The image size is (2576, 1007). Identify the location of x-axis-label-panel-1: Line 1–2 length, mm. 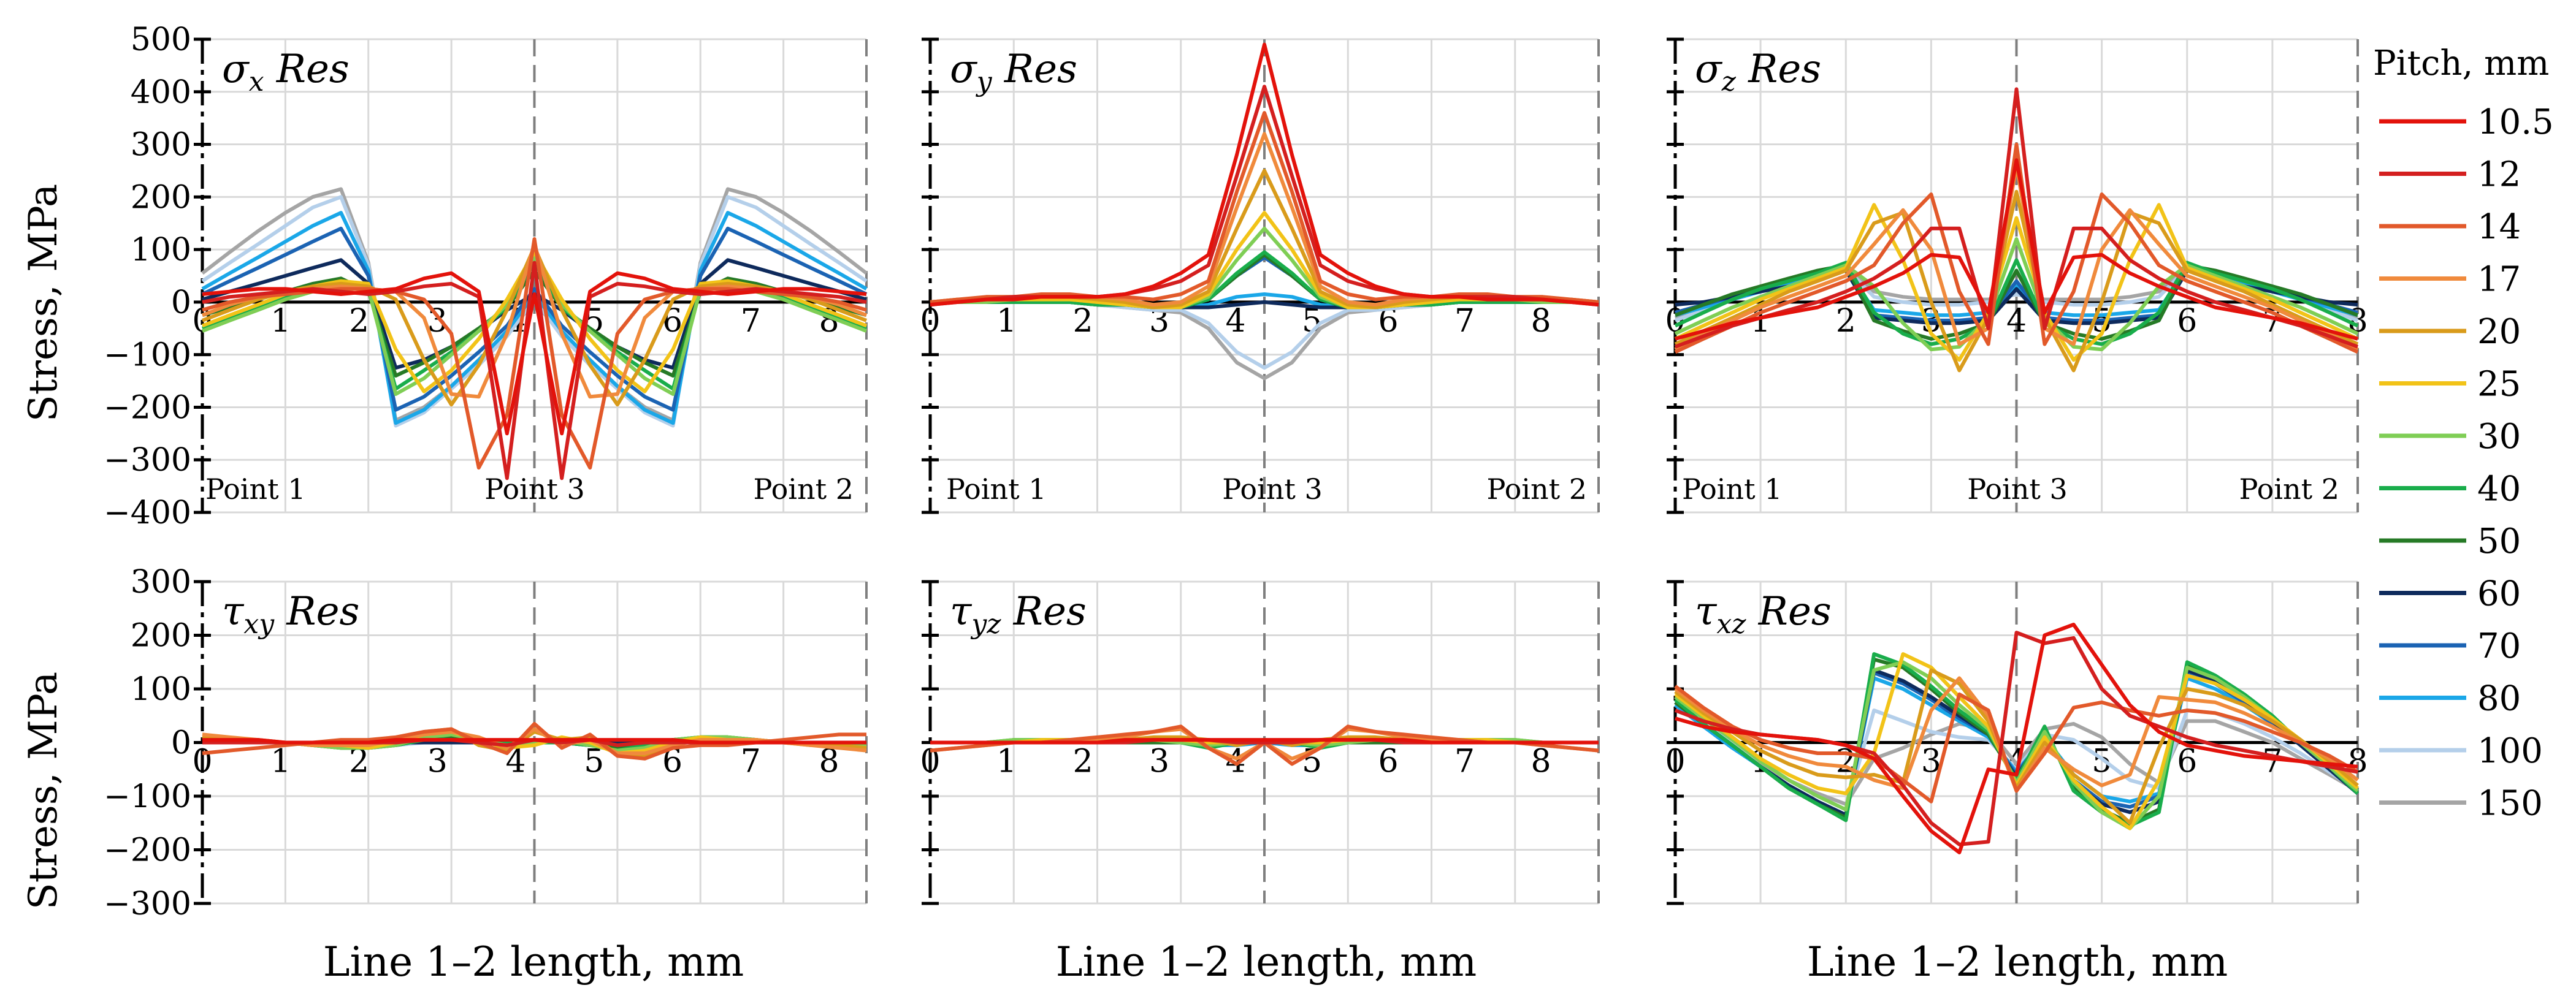
(533, 962).